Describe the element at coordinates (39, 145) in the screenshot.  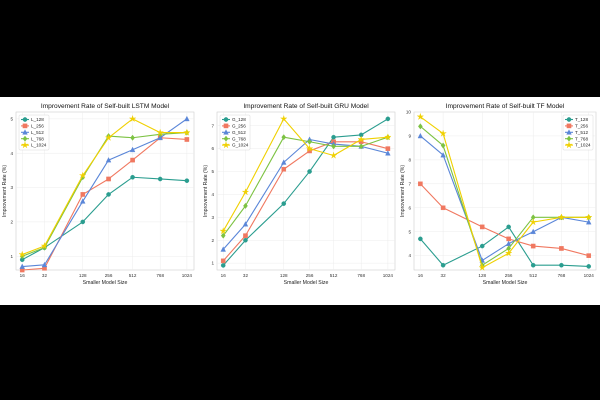
I see `legend-label-L_1024: L_1024` at that location.